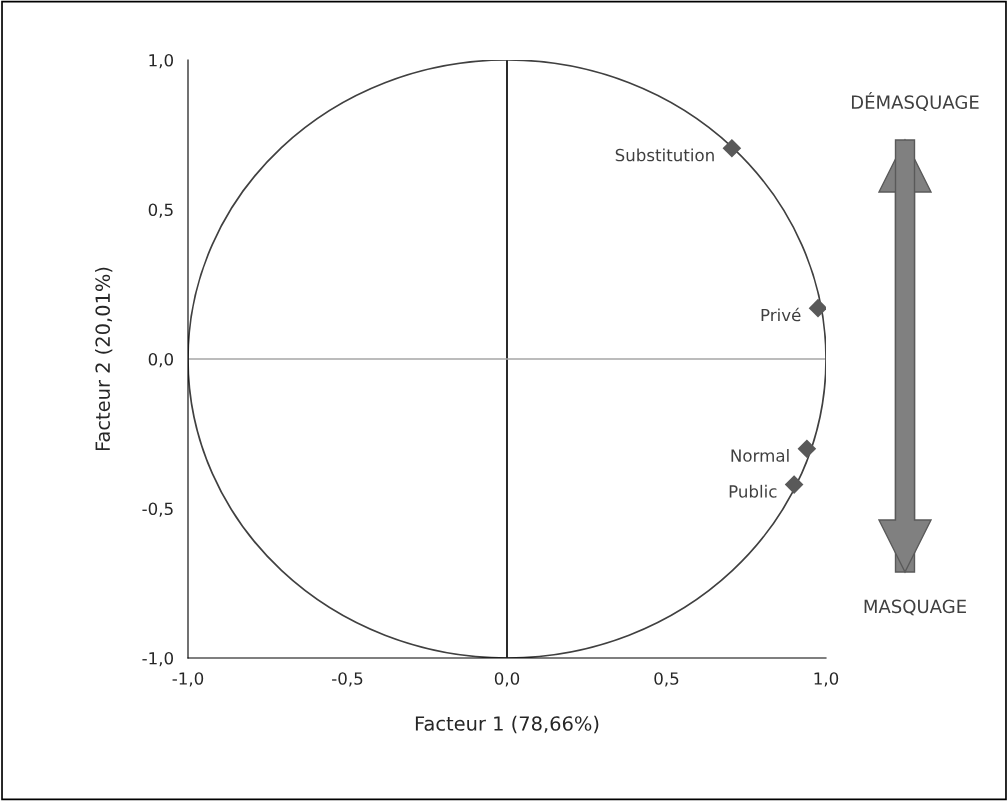  What do you see at coordinates (664, 155) in the screenshot?
I see `annotation: Substitution` at bounding box center [664, 155].